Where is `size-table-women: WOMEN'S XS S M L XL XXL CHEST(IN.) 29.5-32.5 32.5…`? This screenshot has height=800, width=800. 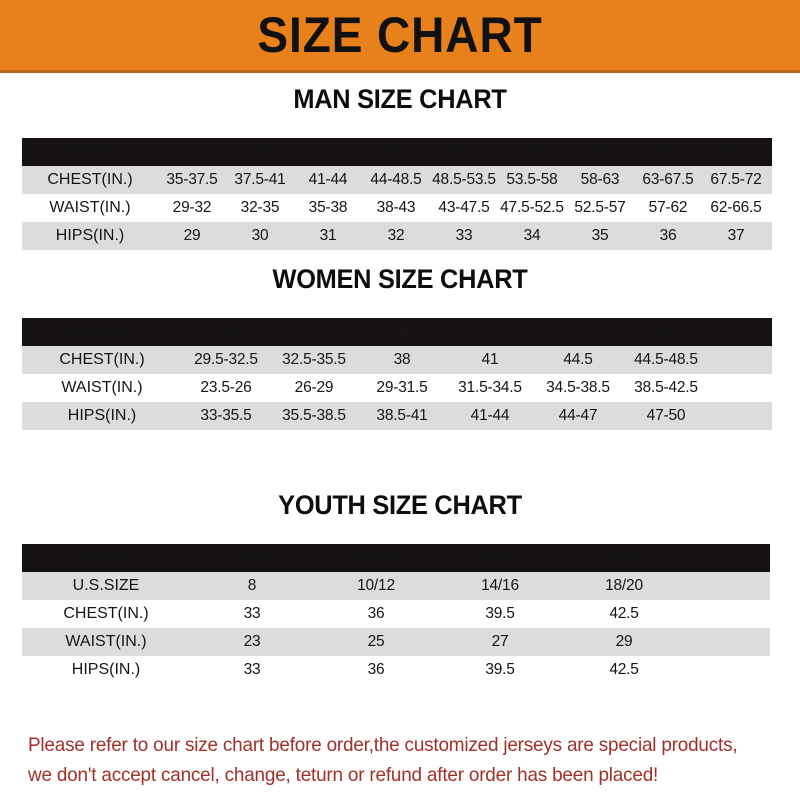 size-table-women: WOMEN'S XS S M L XL XXL CHEST(IN.) 29.5-32.5 32.5… is located at coordinates (397, 374).